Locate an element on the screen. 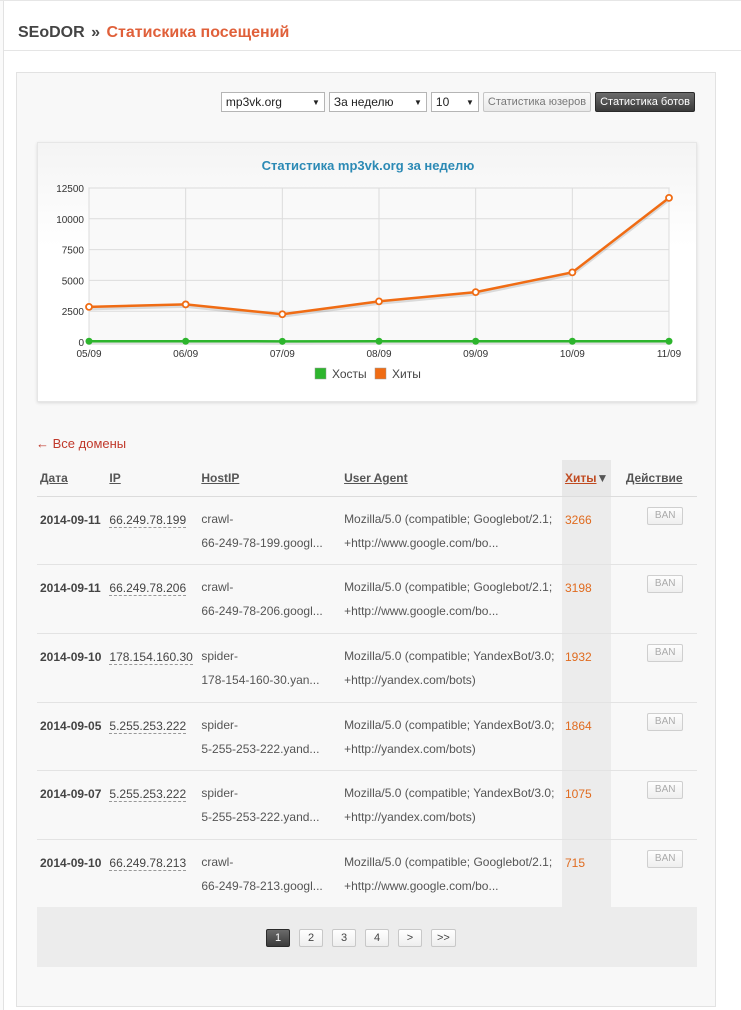 The height and width of the screenshot is (1010, 741). x-tick-label: 10/09 is located at coordinates (572, 354).